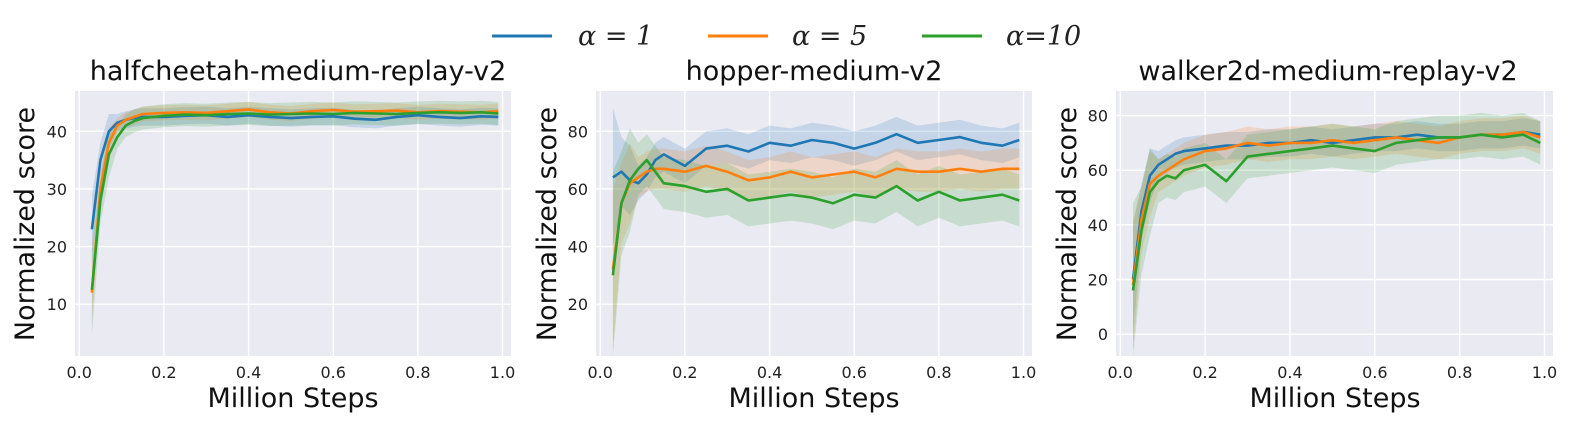  Describe the element at coordinates (57, 189) in the screenshot. I see `y-tick-label: 30` at that location.